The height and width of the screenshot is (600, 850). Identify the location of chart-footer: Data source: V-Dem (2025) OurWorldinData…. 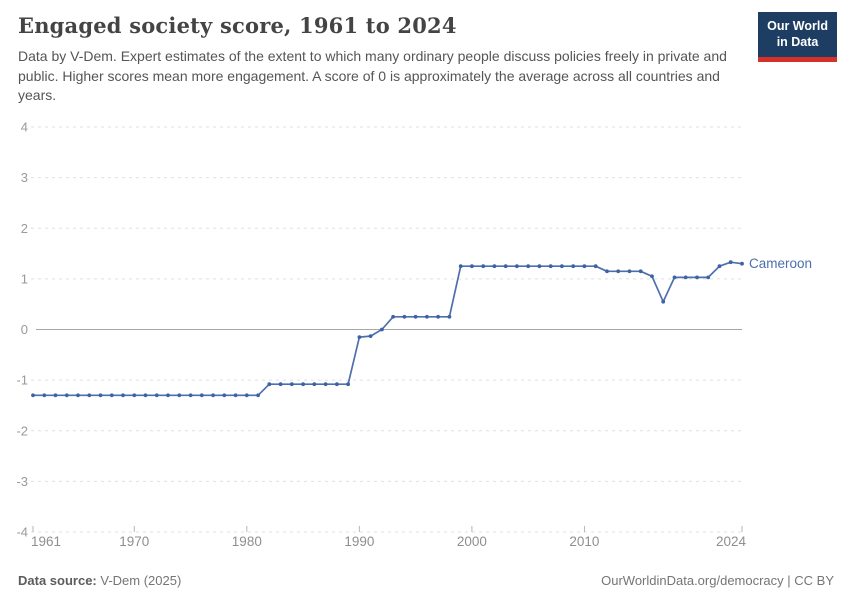
(426, 580).